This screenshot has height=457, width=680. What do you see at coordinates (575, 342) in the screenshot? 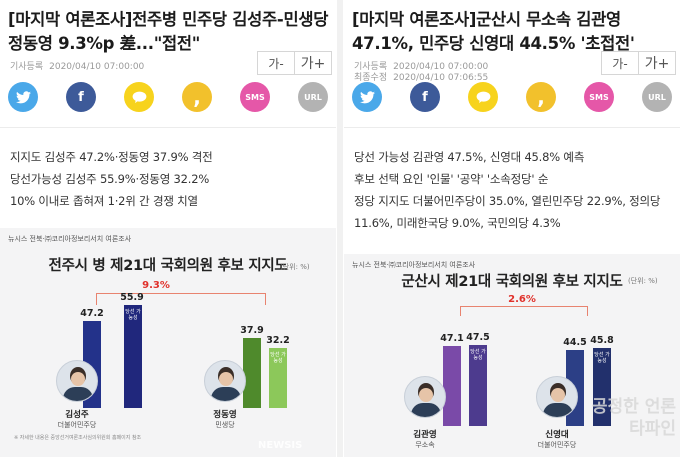
I see `bar-value-label: 44.5` at bounding box center [575, 342].